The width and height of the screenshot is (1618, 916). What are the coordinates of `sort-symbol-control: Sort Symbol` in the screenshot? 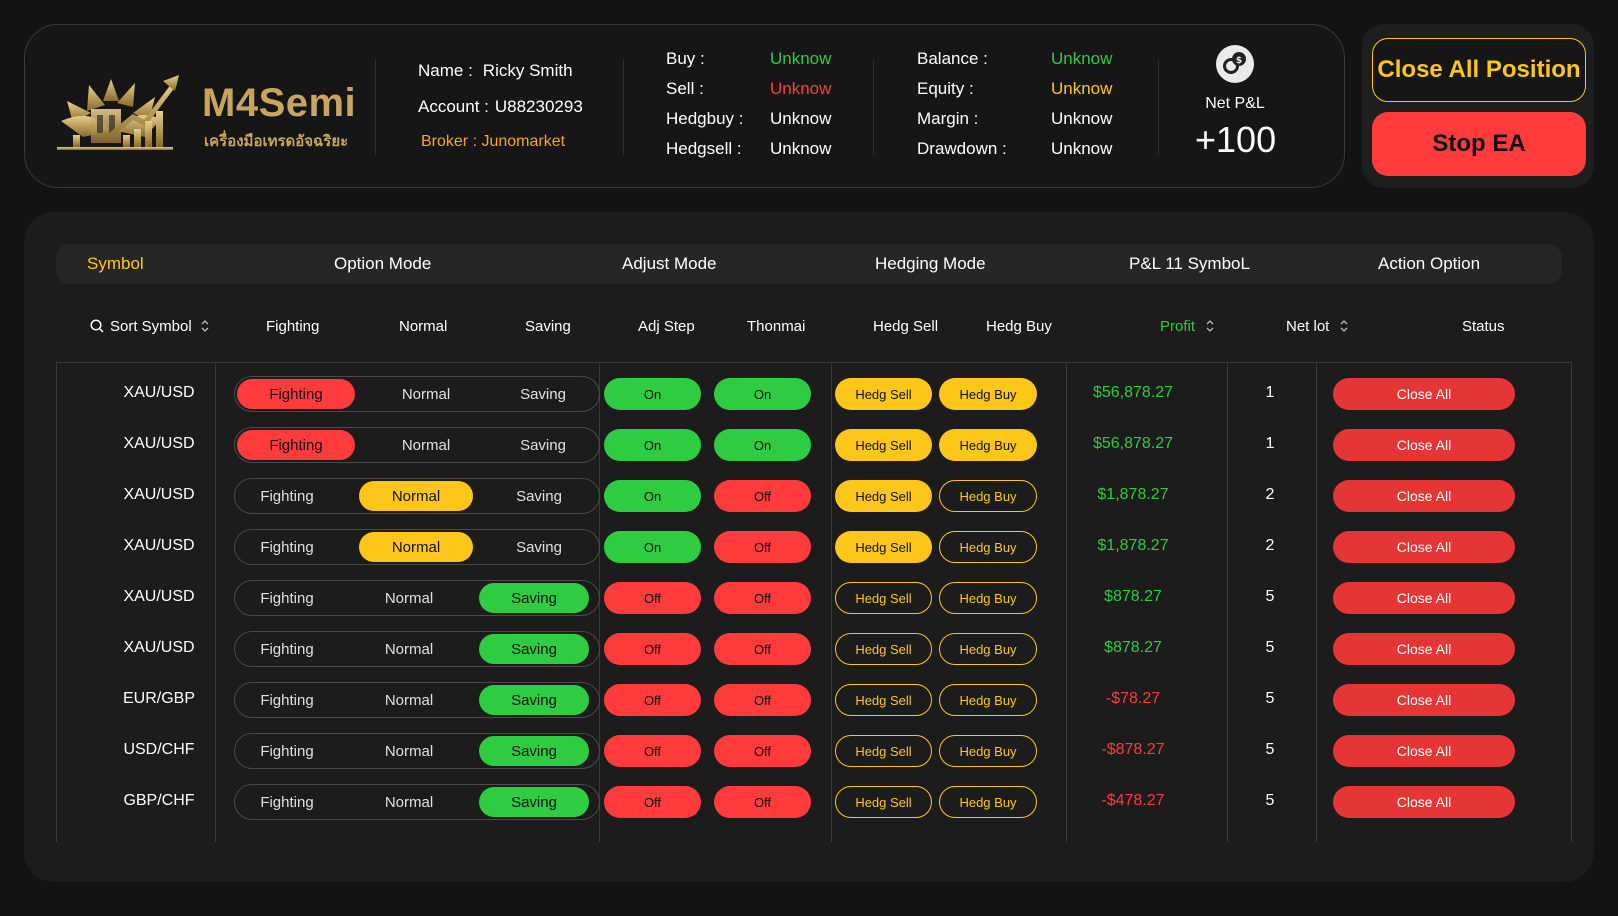 It's located at (150, 326).